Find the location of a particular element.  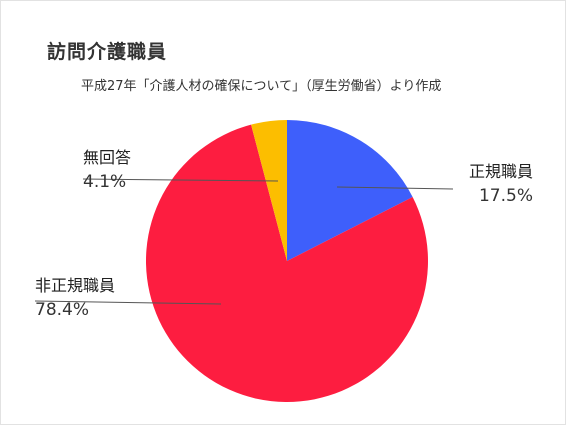

slice-value-label: 78.4% is located at coordinates (62, 310).